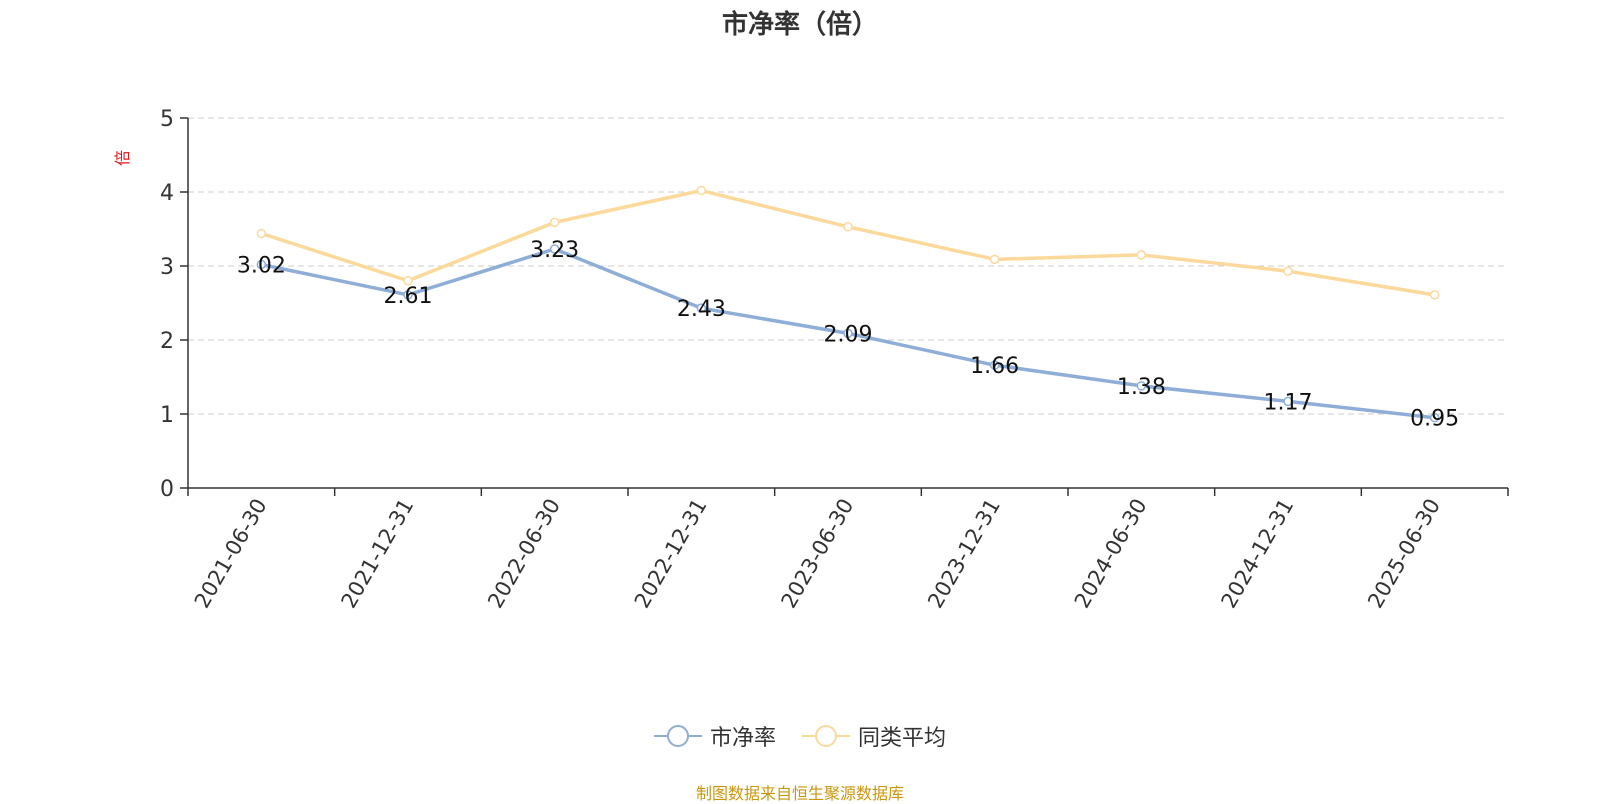 This screenshot has width=1600, height=804. I want to click on legend-item-series-1: 同类平均, so click(874, 736).